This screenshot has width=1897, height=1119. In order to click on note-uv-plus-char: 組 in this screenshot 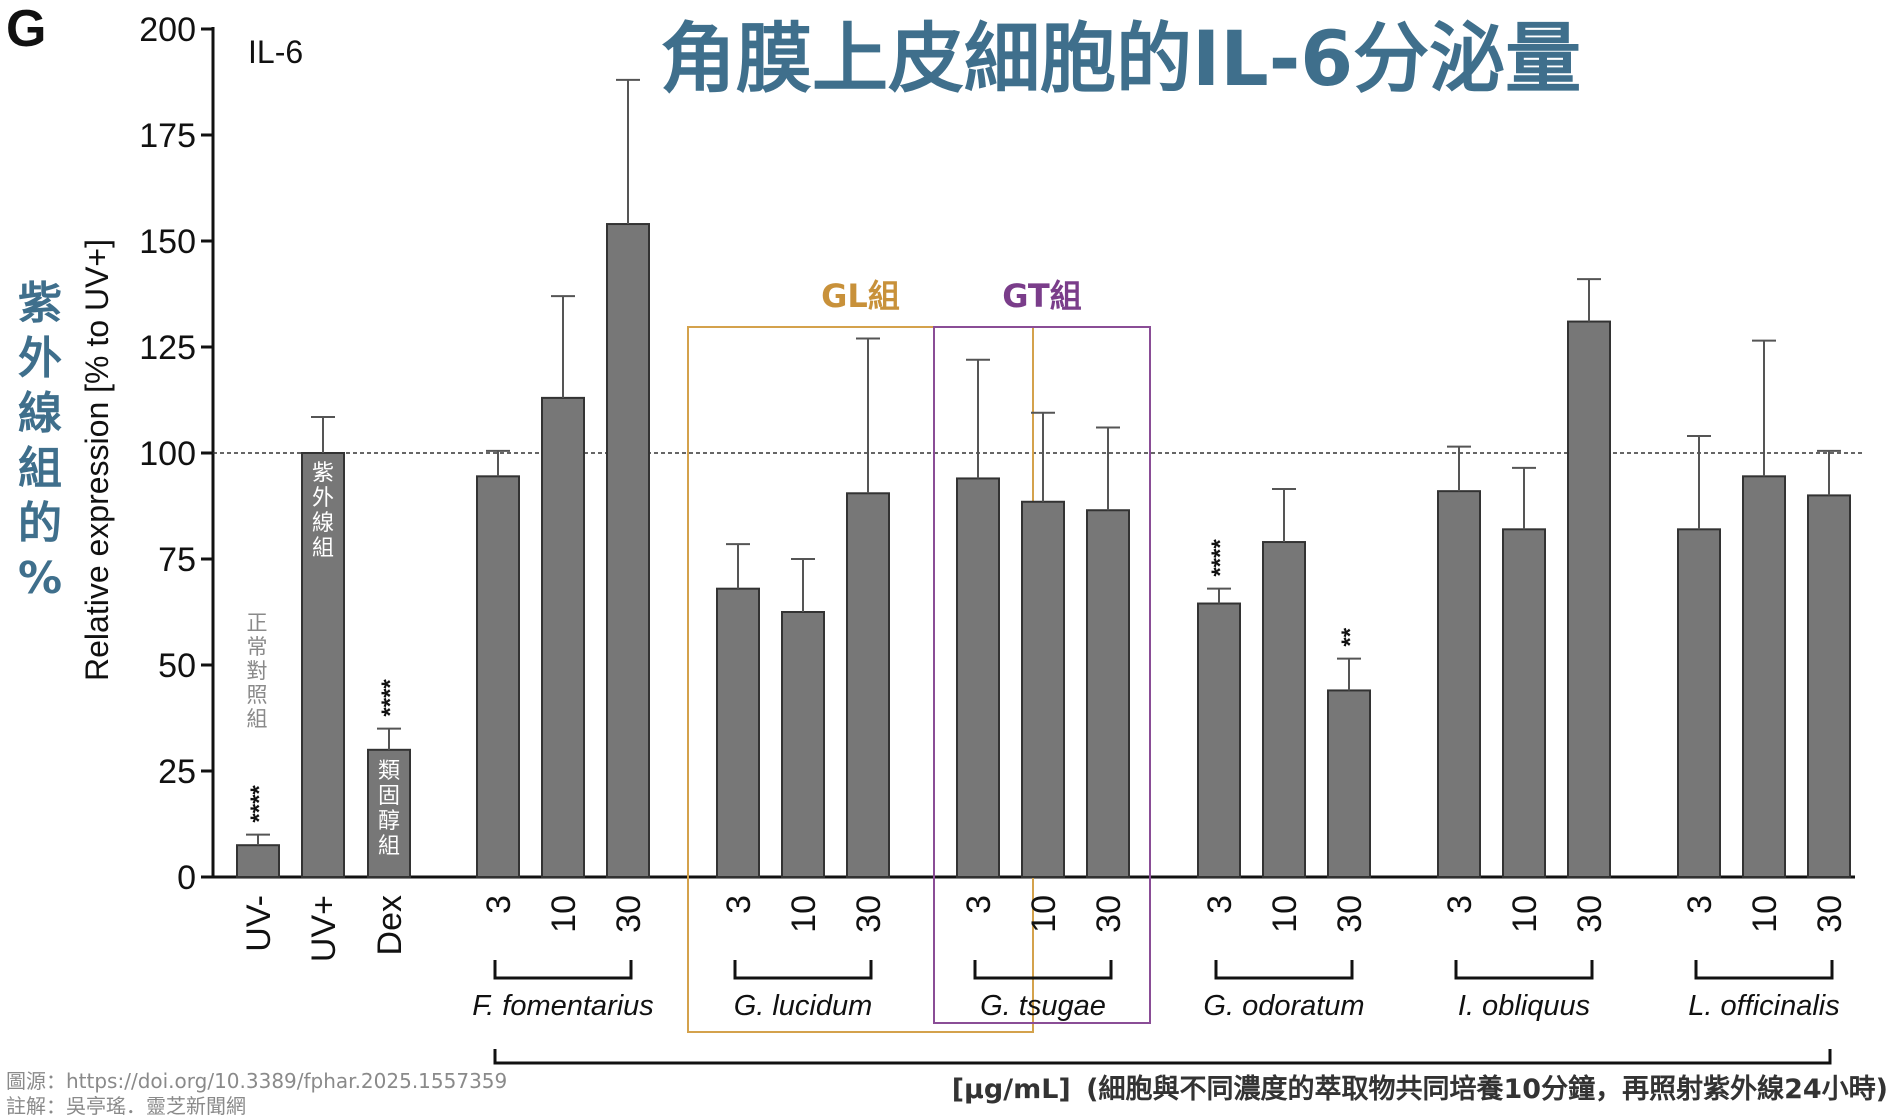, I will do `click(323, 548)`.